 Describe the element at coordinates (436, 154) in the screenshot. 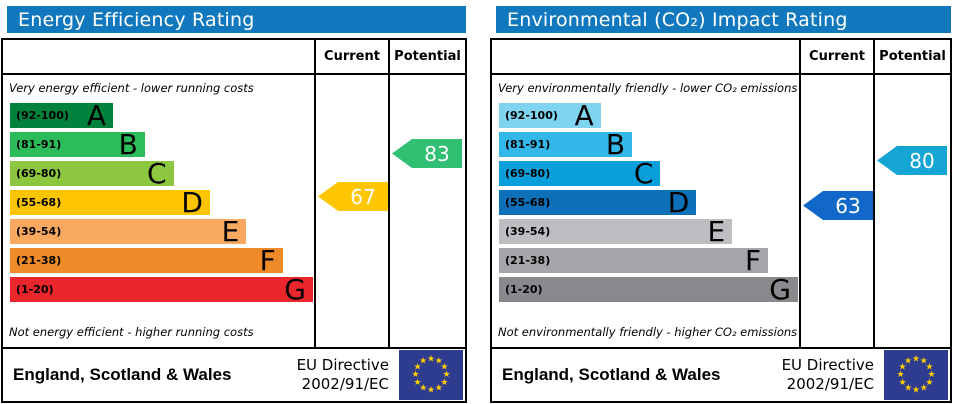

I see `svg-text: 83` at that location.